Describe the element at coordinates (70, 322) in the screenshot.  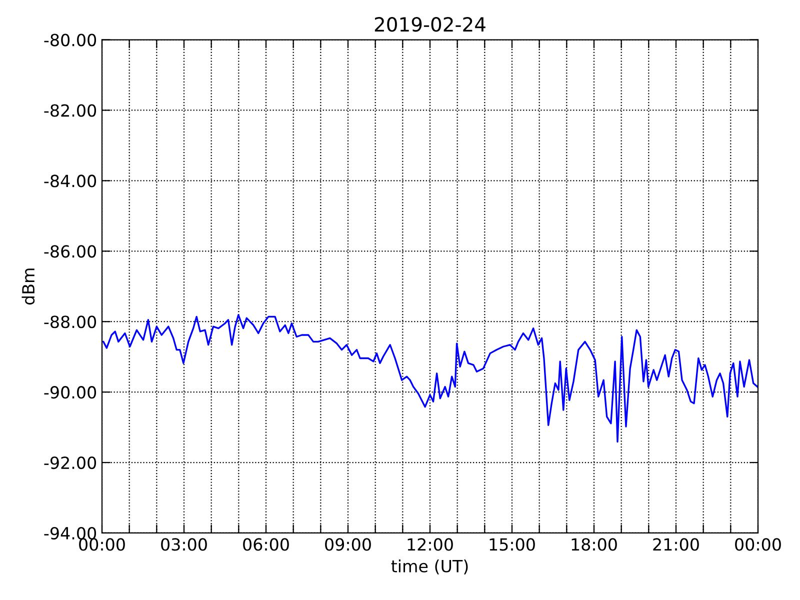
I see `y-tick-label: -88.00` at that location.